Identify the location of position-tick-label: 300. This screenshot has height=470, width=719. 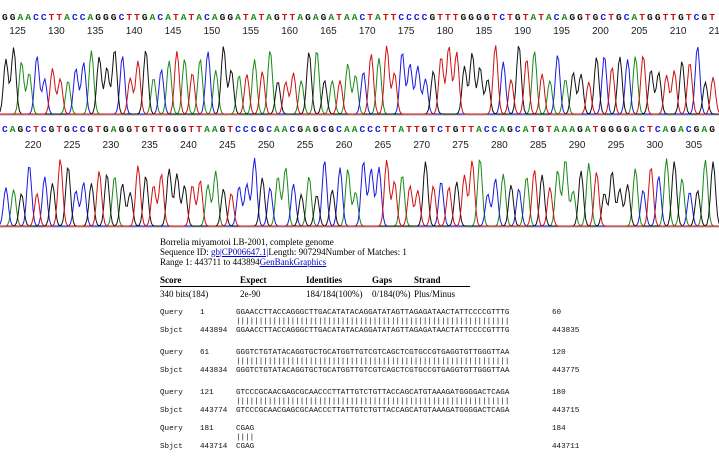
(655, 145).